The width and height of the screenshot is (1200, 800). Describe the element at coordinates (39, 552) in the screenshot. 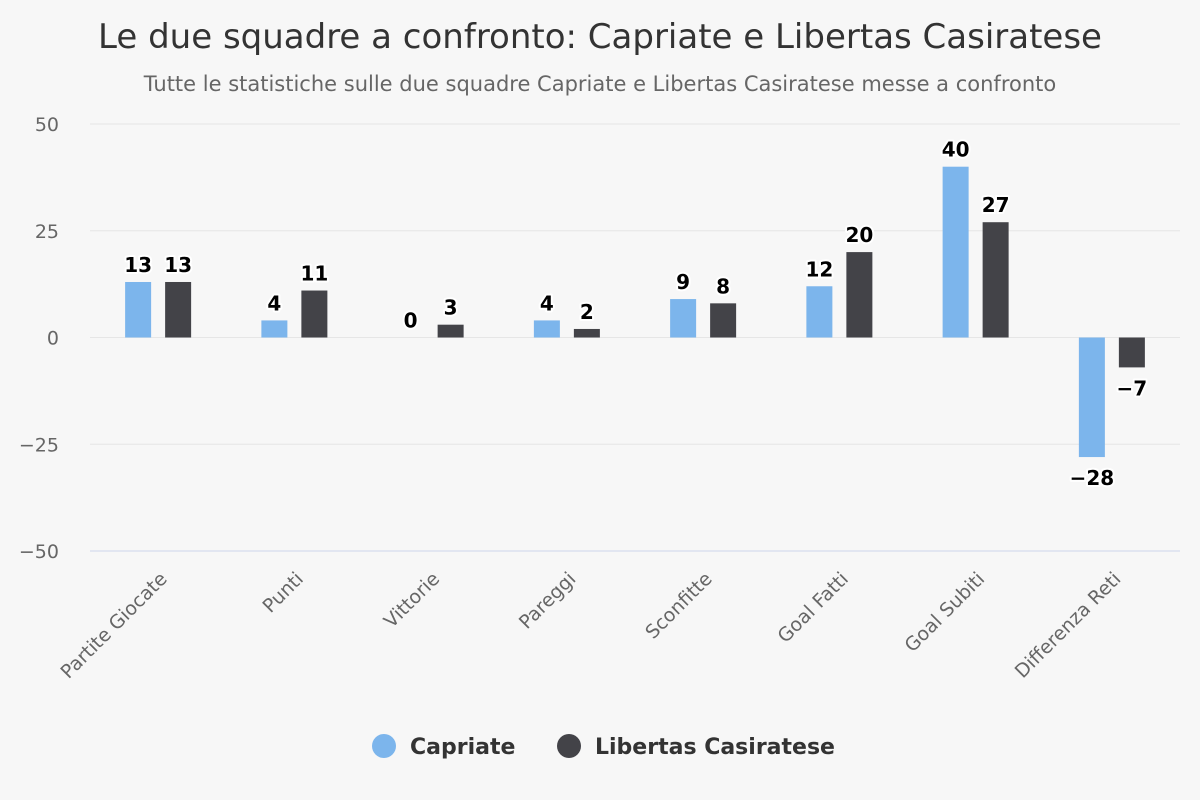

I see `y-tick-label: −50` at that location.